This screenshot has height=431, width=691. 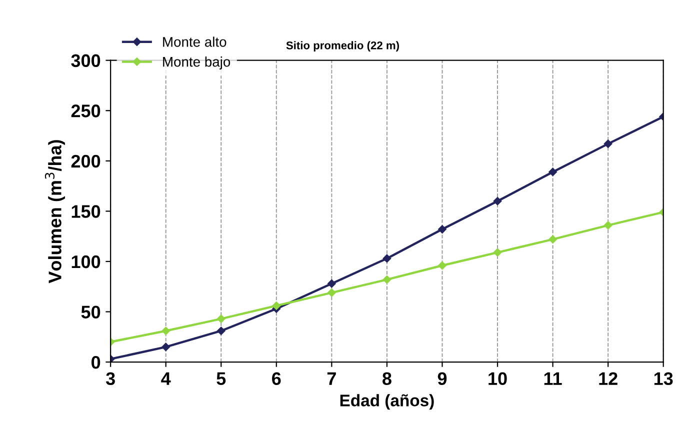 I want to click on x-tick-label: 6, so click(x=276, y=379).